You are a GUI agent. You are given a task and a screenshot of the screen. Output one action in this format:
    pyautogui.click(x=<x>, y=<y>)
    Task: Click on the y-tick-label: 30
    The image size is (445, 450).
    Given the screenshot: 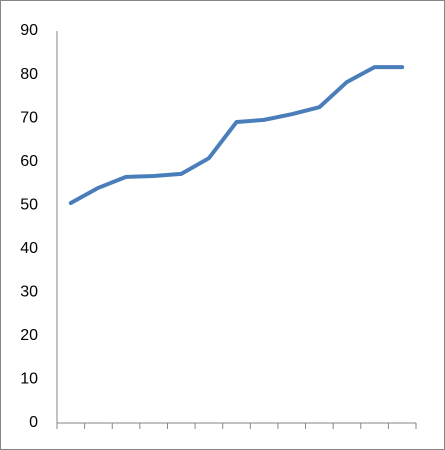 What is the action you would take?
    pyautogui.click(x=29, y=292)
    